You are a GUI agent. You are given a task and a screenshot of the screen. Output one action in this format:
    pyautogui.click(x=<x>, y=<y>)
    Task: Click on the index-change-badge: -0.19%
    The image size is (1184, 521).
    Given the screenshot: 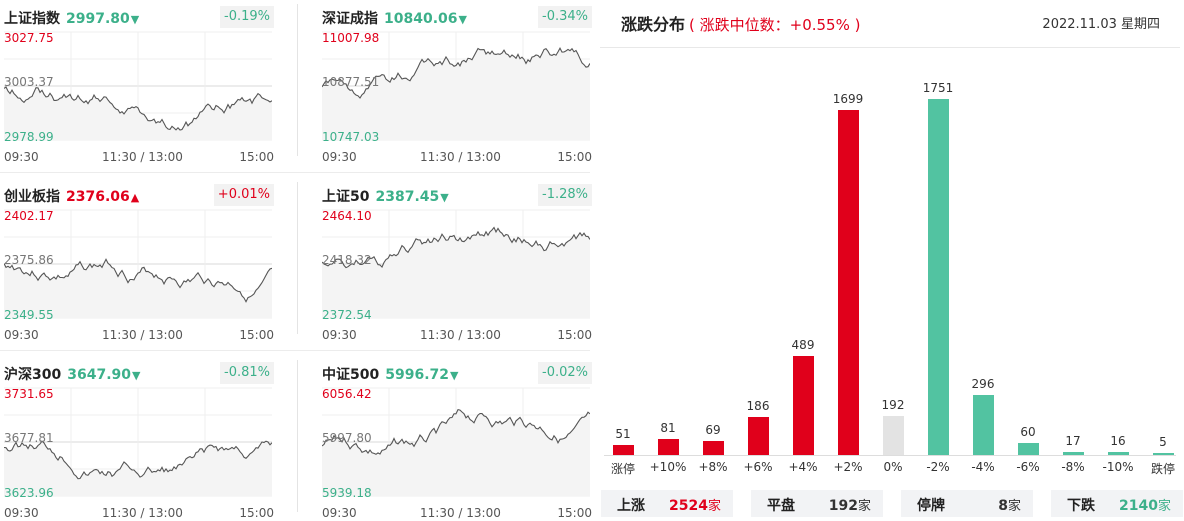 What is the action you would take?
    pyautogui.click(x=247, y=17)
    